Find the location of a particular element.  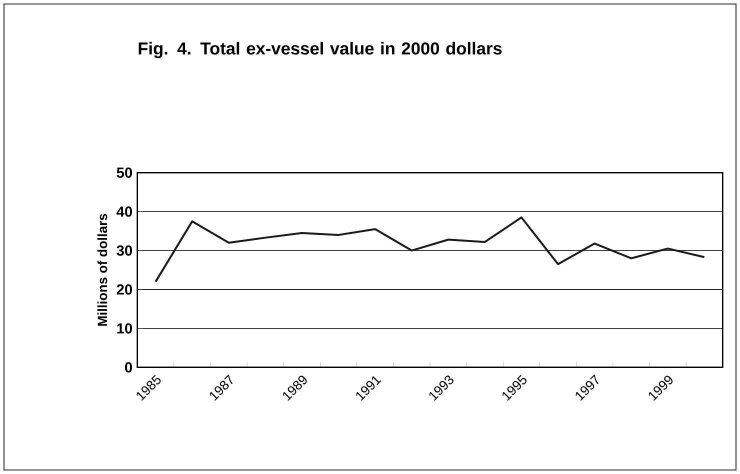

y-tick-label: 0 is located at coordinates (128, 367).